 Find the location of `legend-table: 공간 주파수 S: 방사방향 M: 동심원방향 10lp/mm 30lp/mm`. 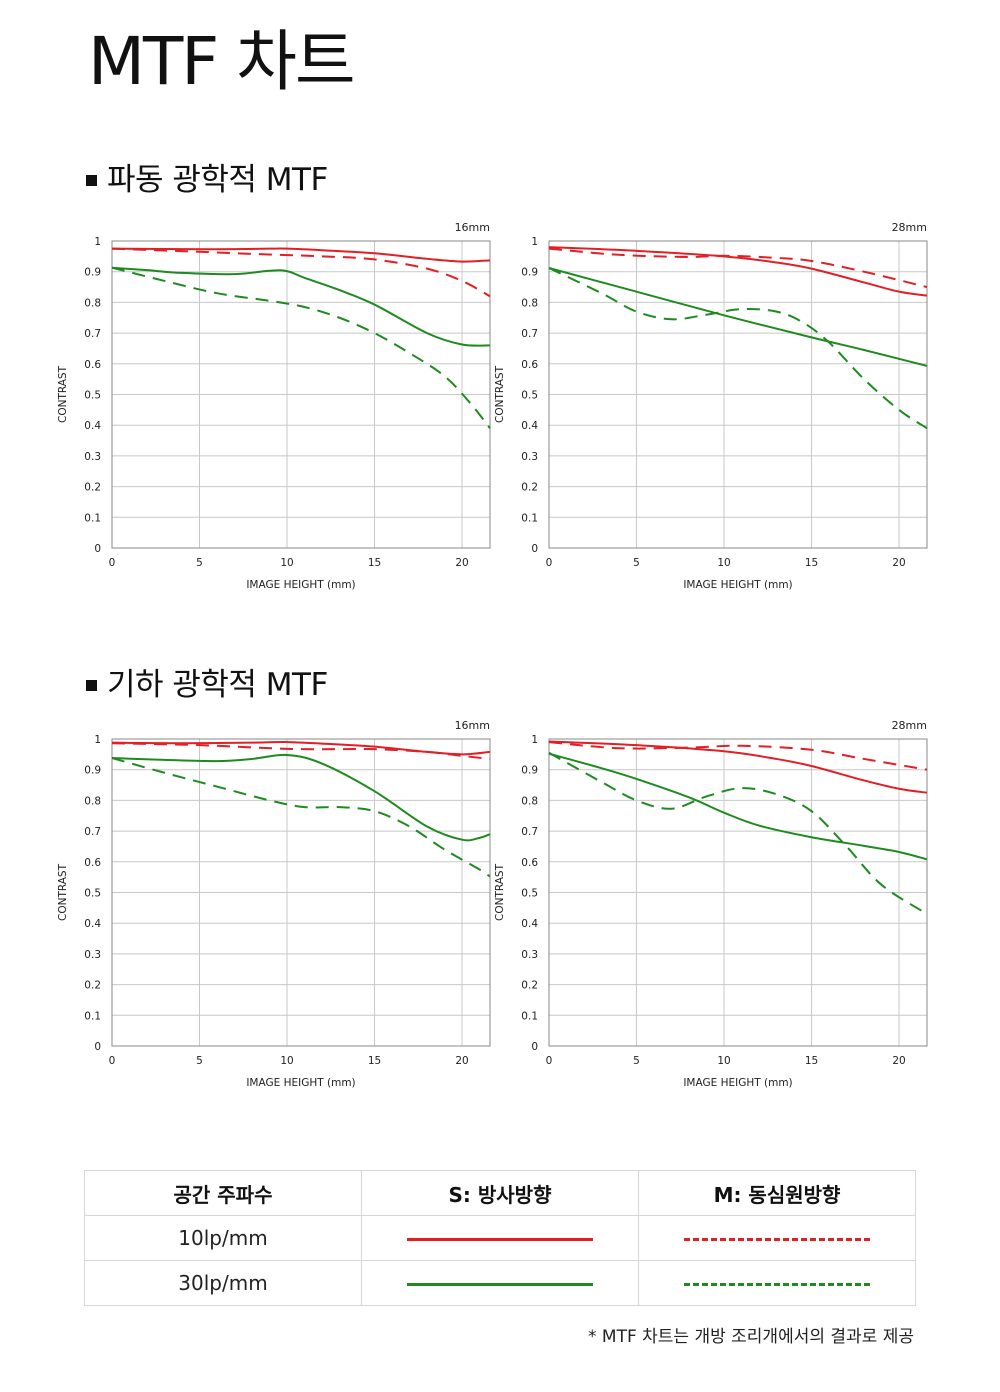

legend-table: 공간 주파수 S: 방사방향 M: 동심원방향 10lp/mm 30lp/mm is located at coordinates (500, 1238).